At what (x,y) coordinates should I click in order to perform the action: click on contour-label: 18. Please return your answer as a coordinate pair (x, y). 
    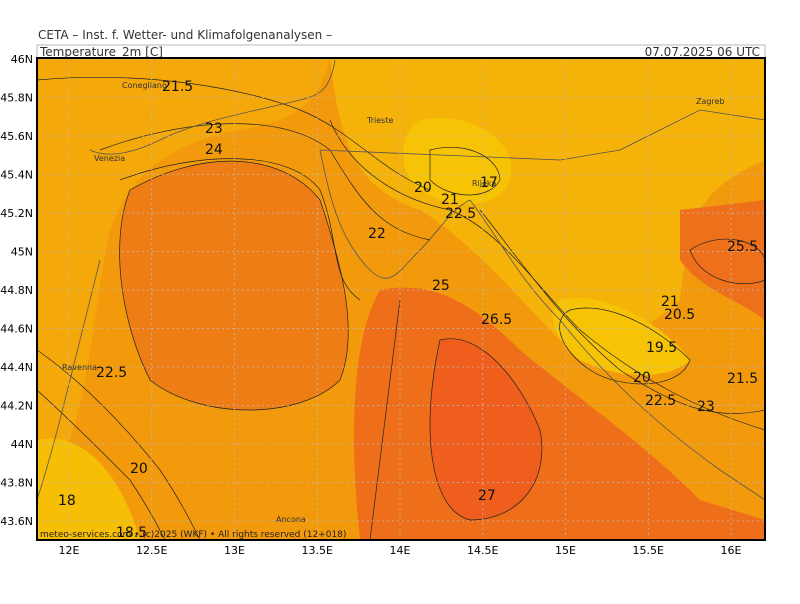
    Looking at the image, I should click on (67, 501).